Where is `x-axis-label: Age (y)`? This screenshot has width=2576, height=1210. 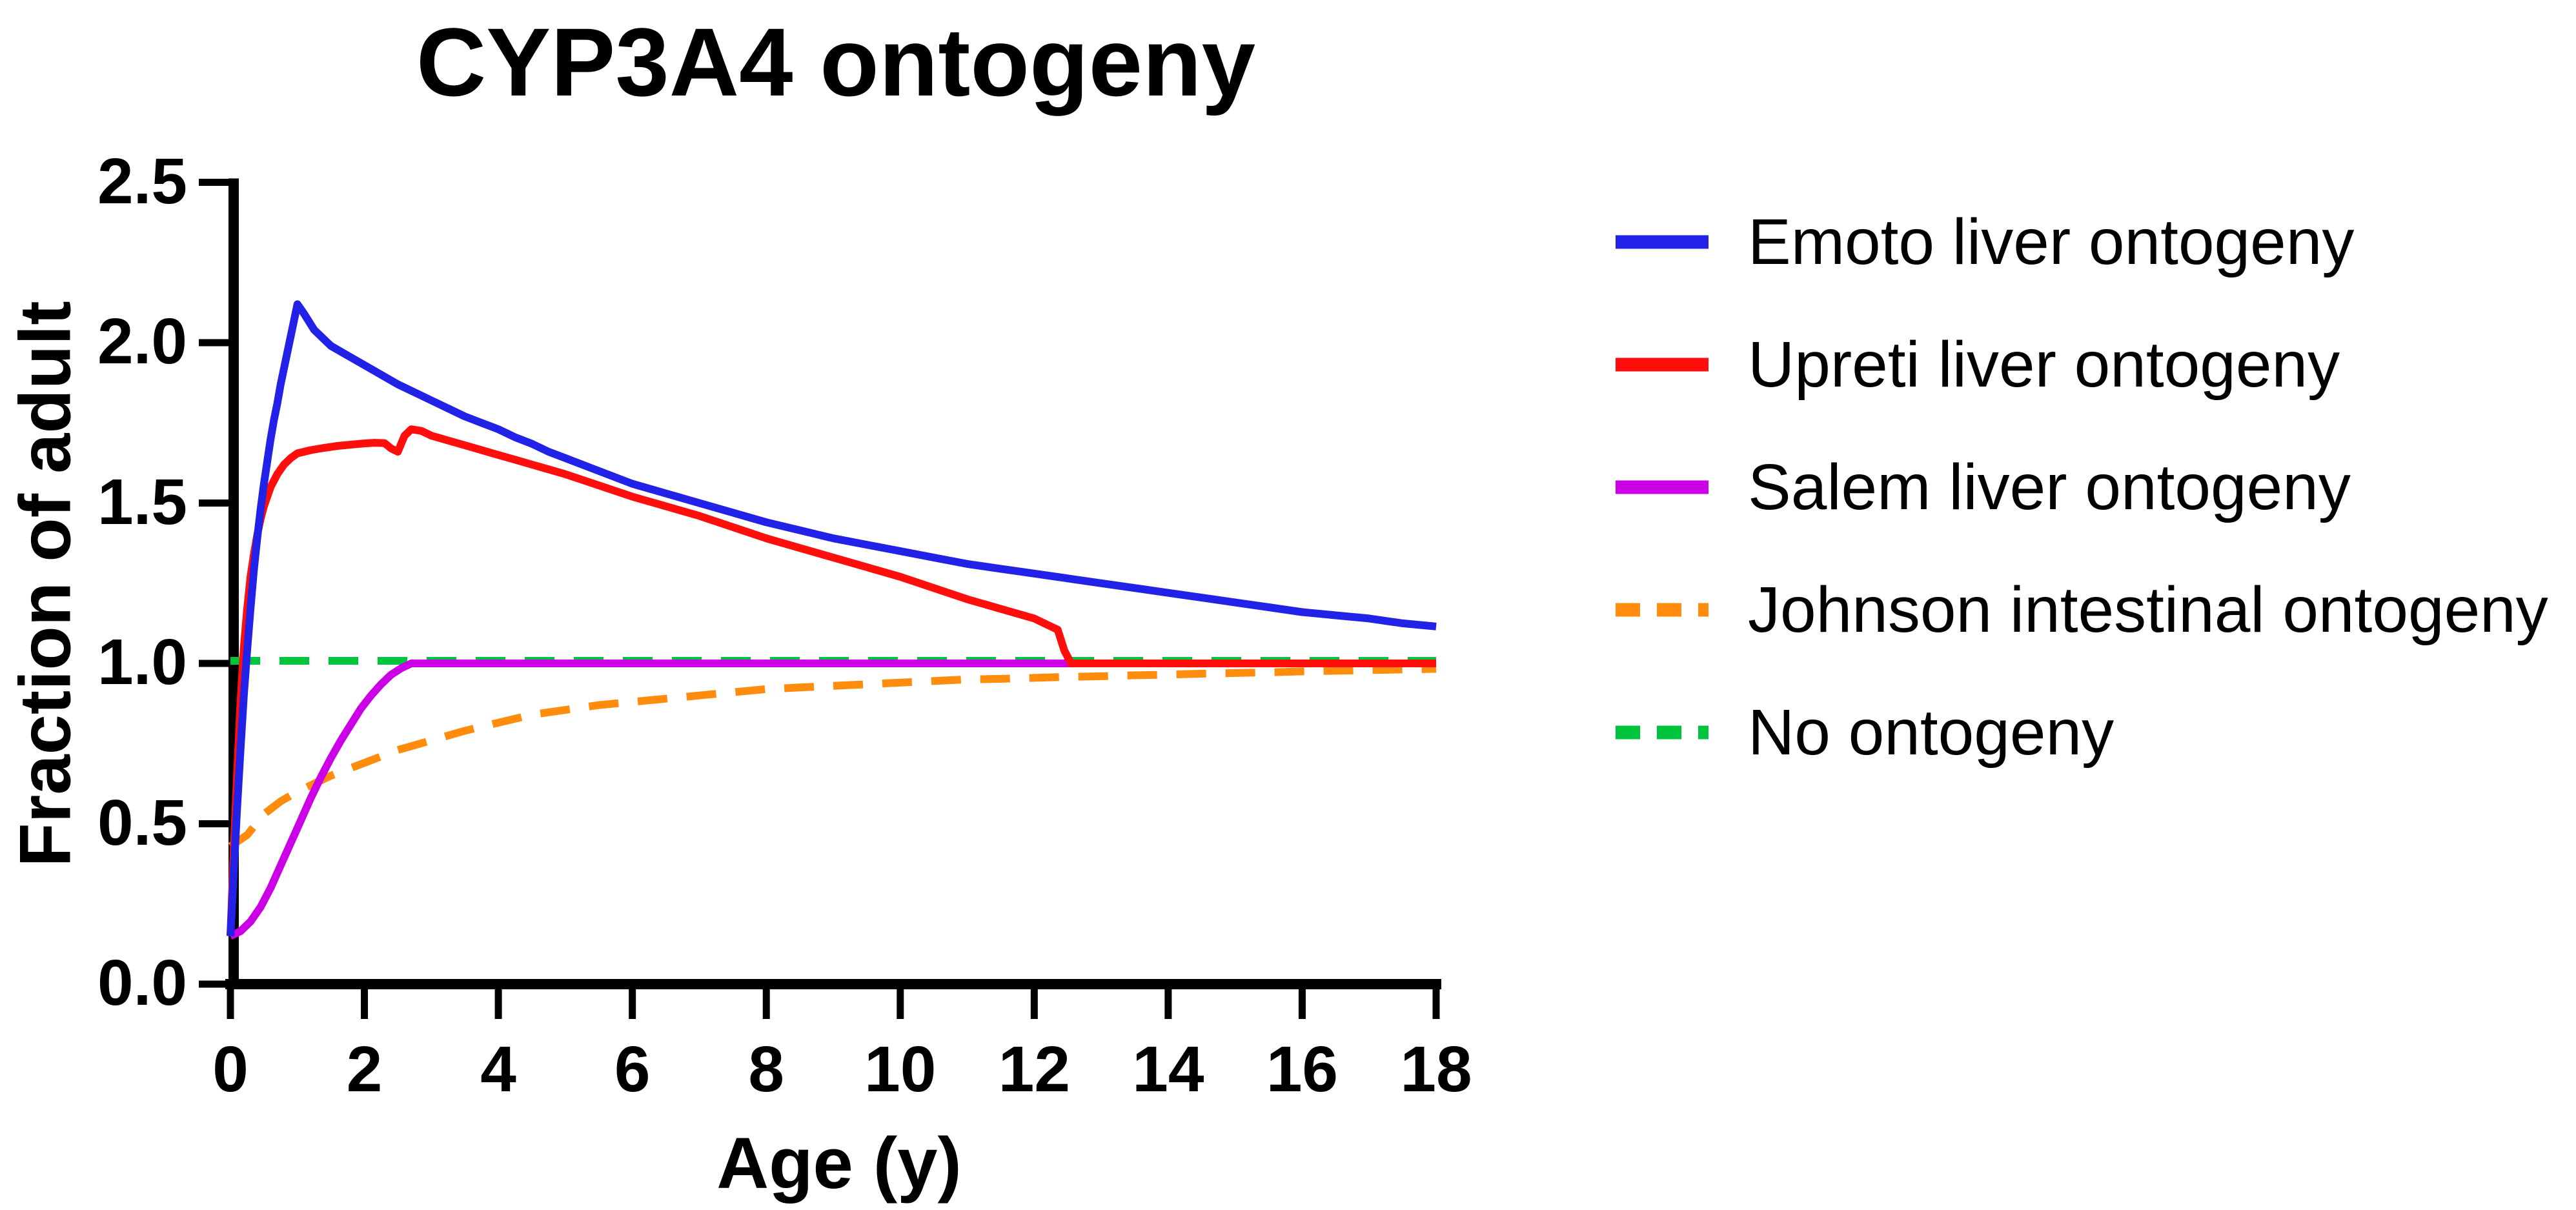 x-axis-label: Age (y) is located at coordinates (839, 1163).